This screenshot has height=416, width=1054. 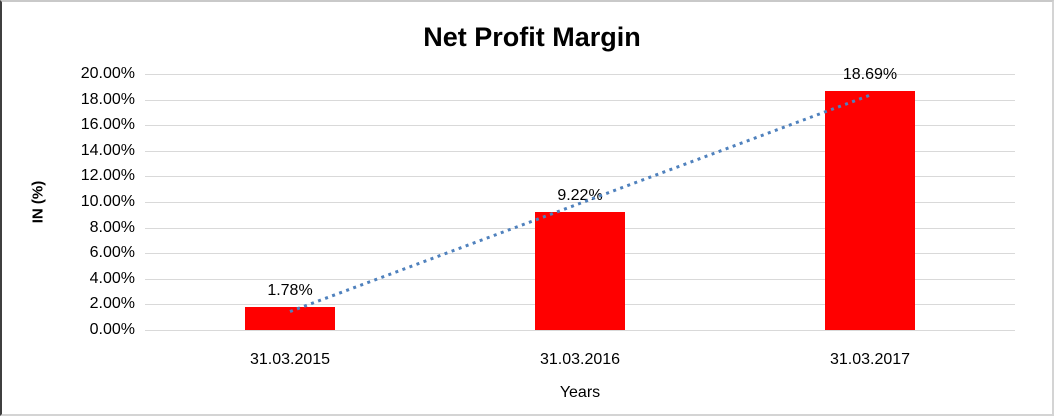 I want to click on bar-value-label: 18.69%, so click(x=870, y=74).